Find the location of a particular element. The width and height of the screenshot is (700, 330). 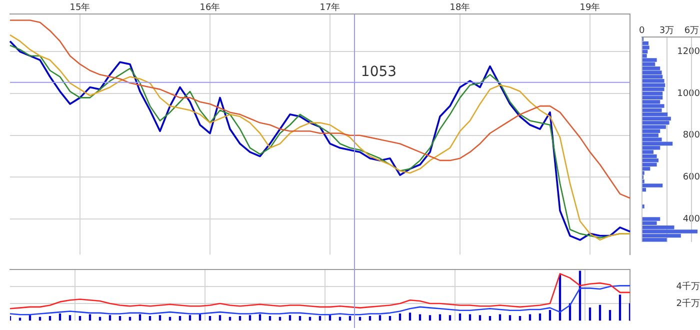

y-tick-label: 600 is located at coordinates (691, 177).